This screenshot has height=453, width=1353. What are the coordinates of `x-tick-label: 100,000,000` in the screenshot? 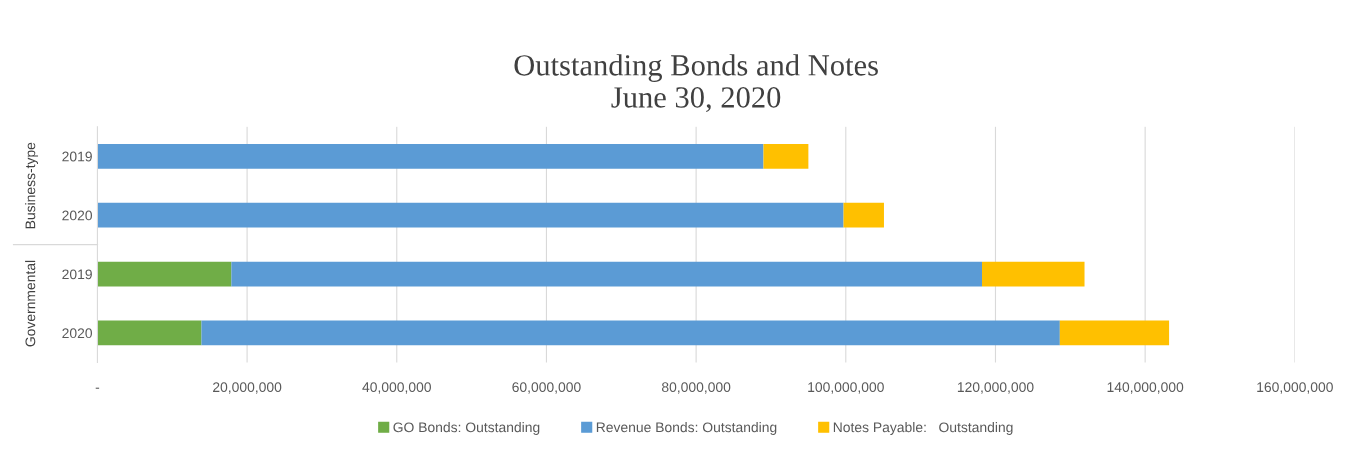 It's located at (846, 388).